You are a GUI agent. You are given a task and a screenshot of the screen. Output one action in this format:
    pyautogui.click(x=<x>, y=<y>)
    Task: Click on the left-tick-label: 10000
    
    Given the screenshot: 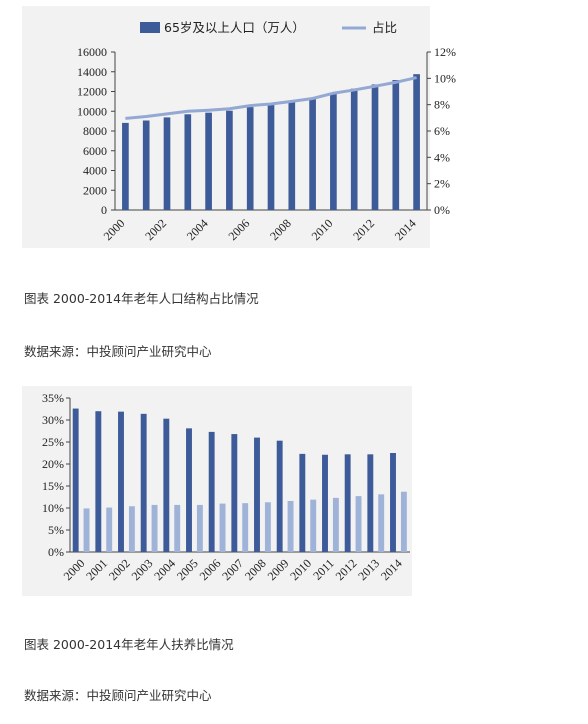 What is the action you would take?
    pyautogui.click(x=92, y=111)
    